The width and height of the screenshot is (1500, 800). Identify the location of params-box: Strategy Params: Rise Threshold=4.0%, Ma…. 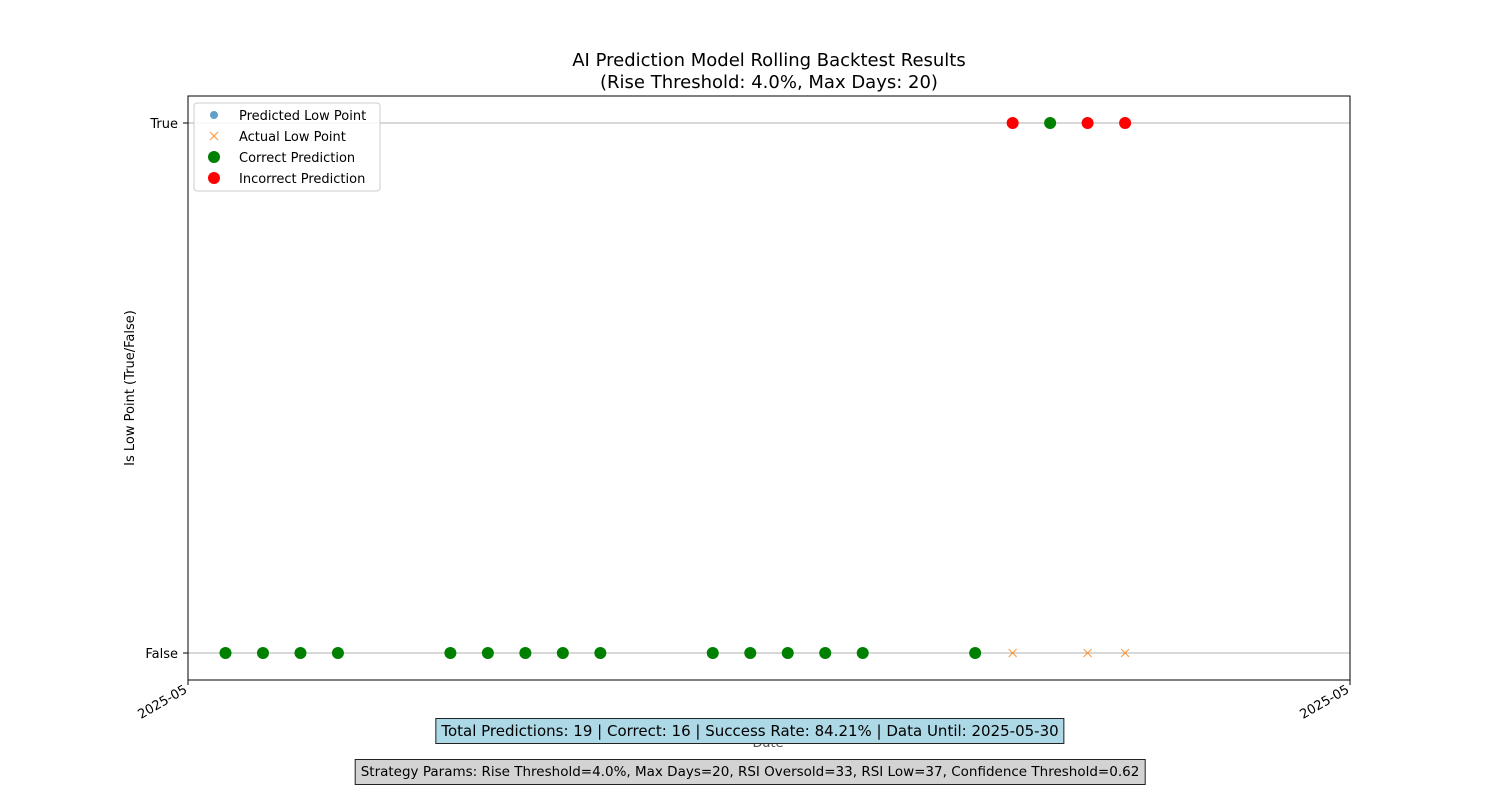
(750, 772).